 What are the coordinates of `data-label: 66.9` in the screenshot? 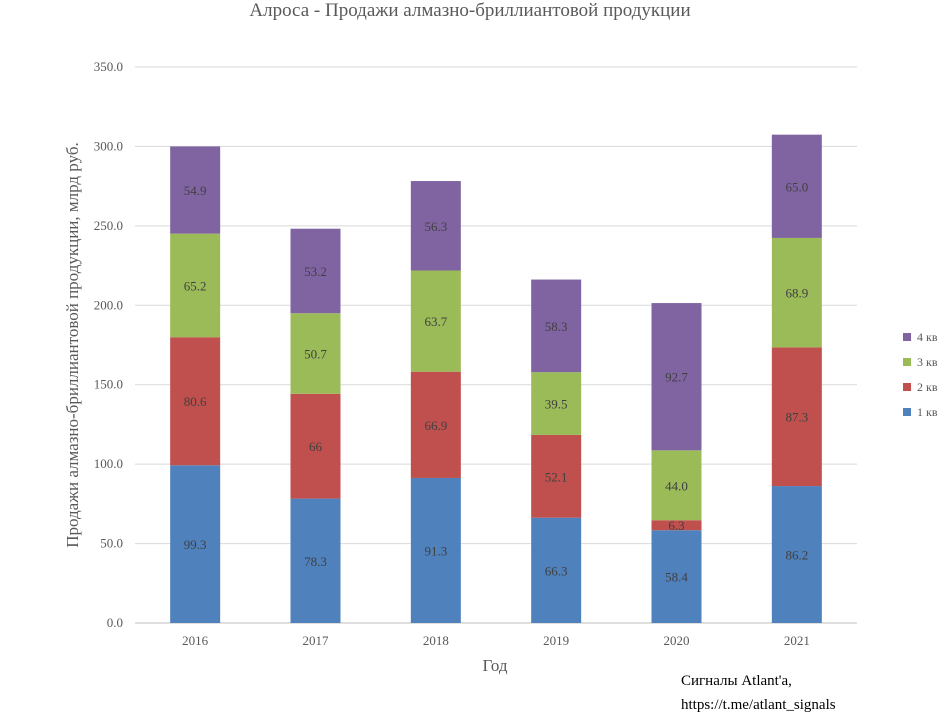 It's located at (435, 425).